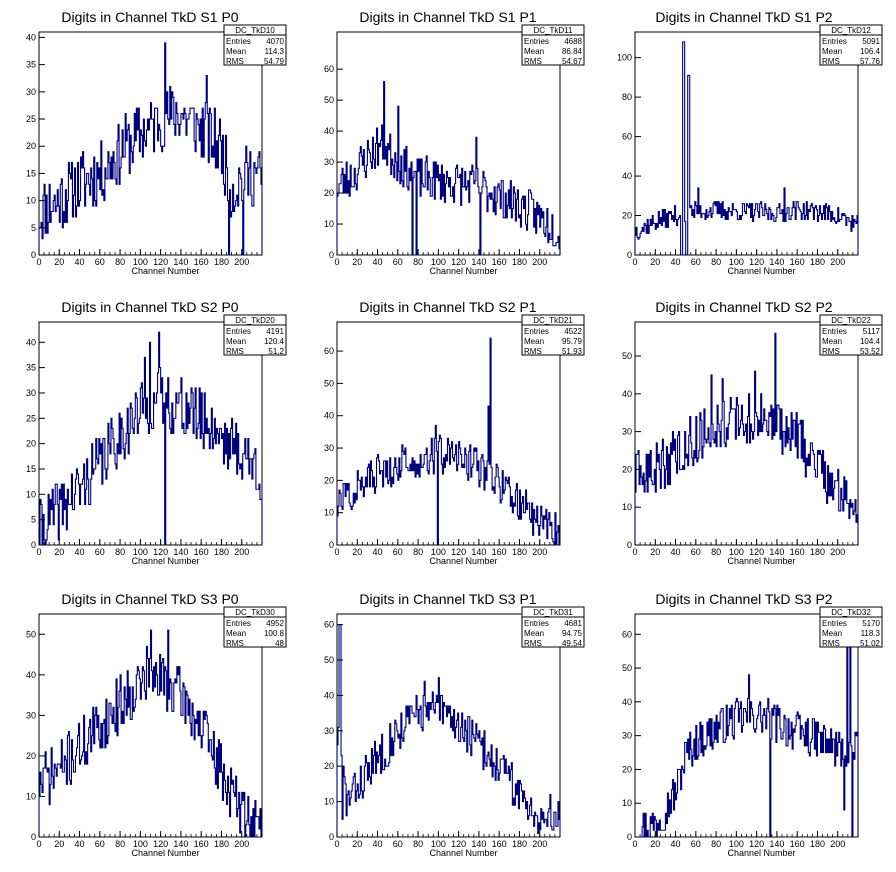 The height and width of the screenshot is (872, 896). Describe the element at coordinates (743, 599) in the screenshot. I see `panel-title: Digits in Channel TkD S3 P2` at that location.